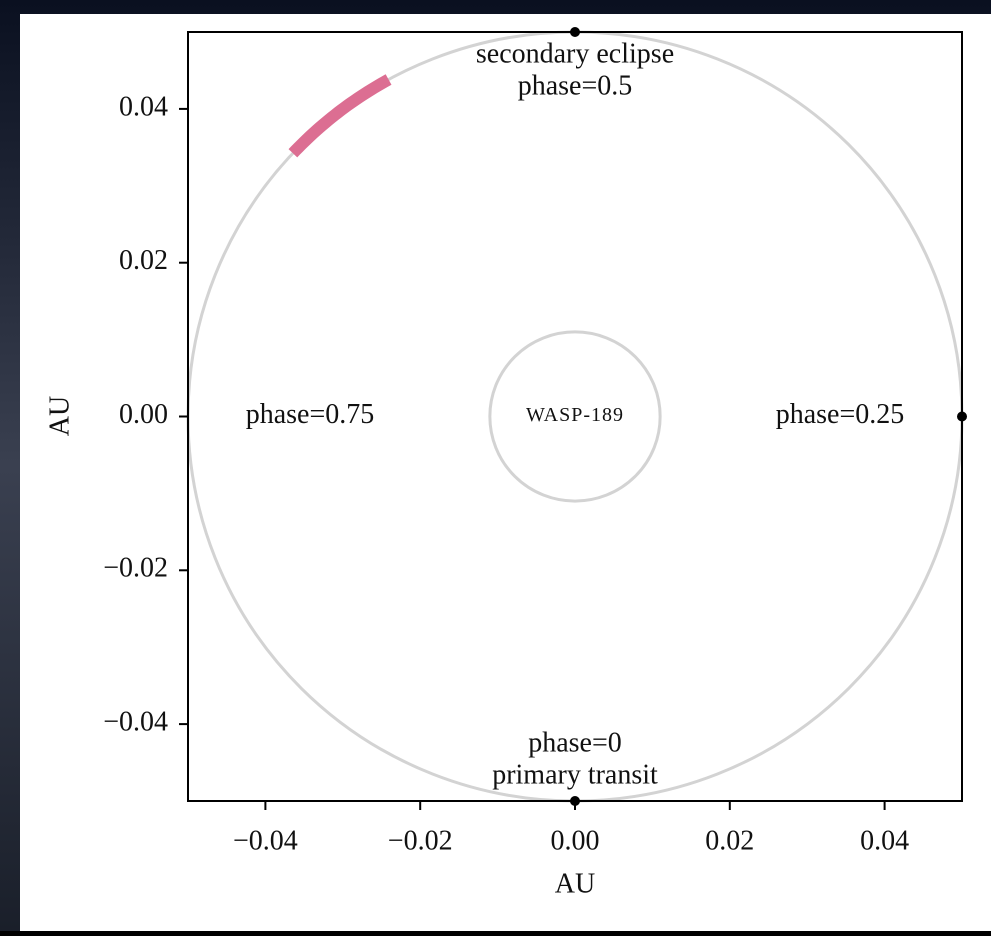 This screenshot has width=991, height=936. Describe the element at coordinates (143, 106) in the screenshot. I see `y-tick-label: 0.04` at that location.